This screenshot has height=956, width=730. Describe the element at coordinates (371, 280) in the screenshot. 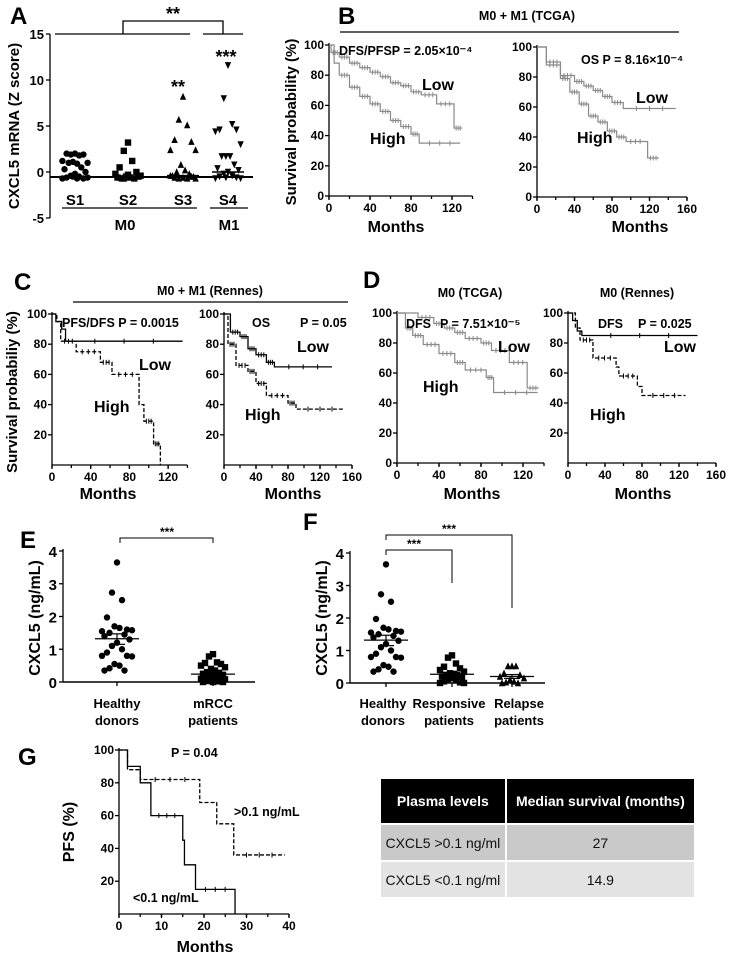

I see `panel-label-d: D` at that location.